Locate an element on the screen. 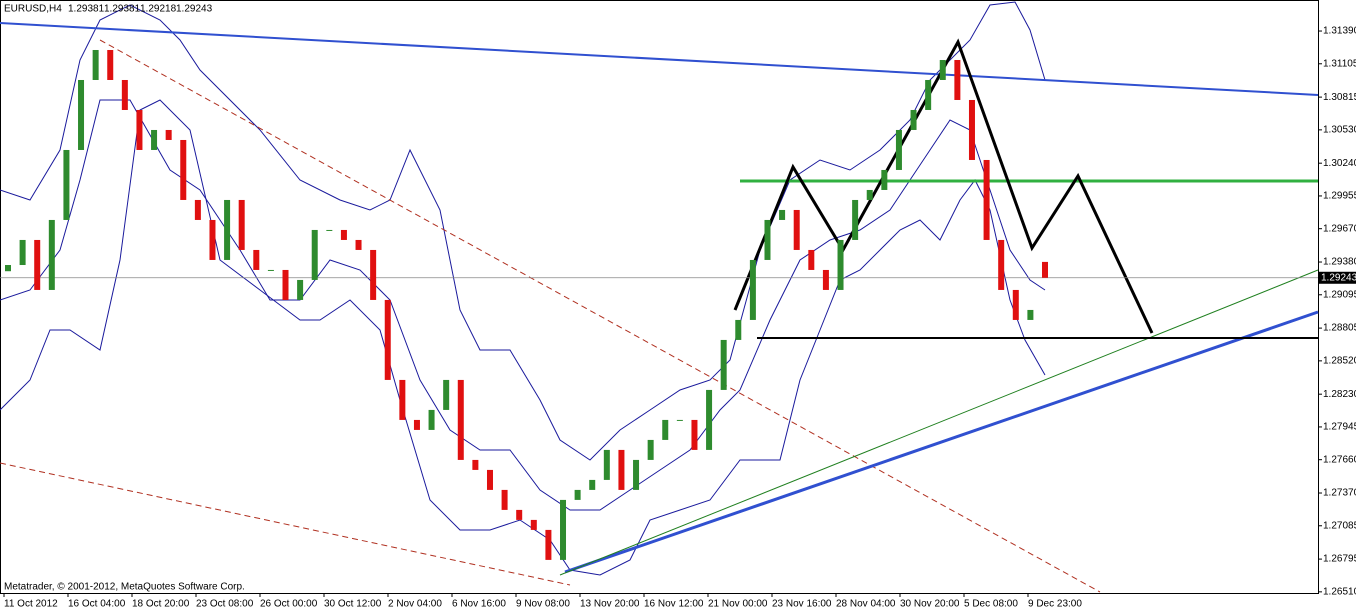  y-tick-label: 1.29955 is located at coordinates (1339, 196).